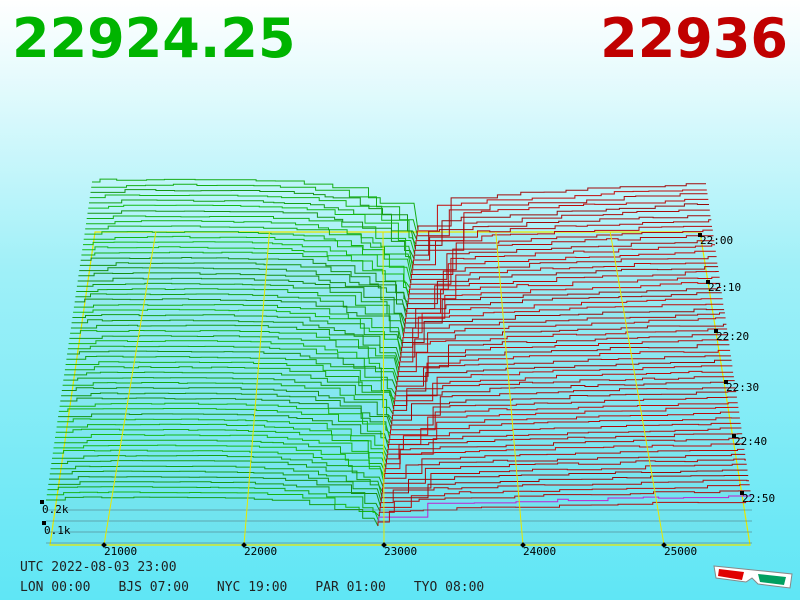 Image resolution: width=800 pixels, height=600 pixels. I want to click on time-label: 22:00, so click(716, 240).